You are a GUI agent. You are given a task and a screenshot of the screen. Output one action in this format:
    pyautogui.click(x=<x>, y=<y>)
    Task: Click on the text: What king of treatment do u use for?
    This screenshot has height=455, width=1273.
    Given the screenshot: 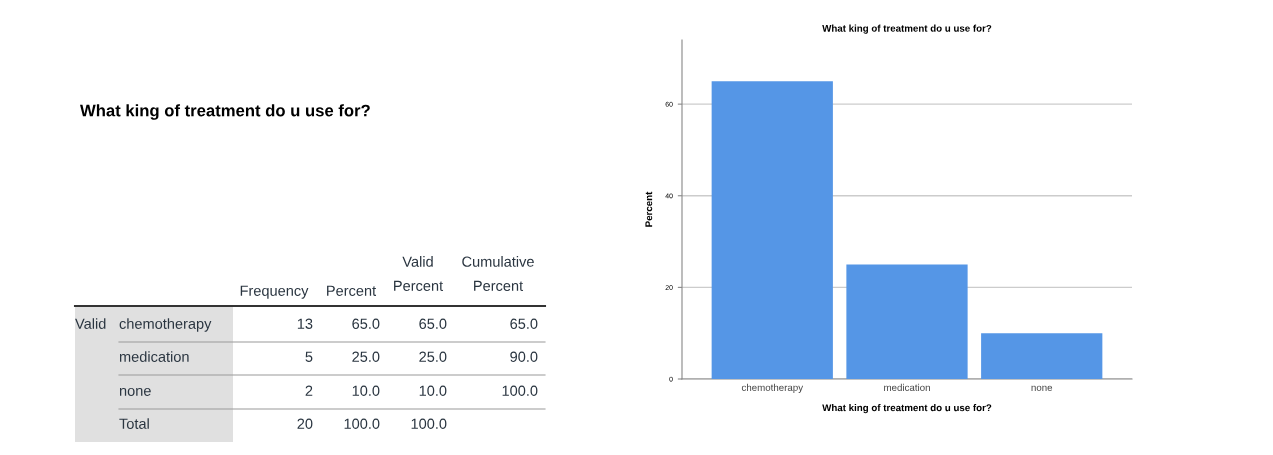 What is the action you would take?
    pyautogui.click(x=225, y=112)
    